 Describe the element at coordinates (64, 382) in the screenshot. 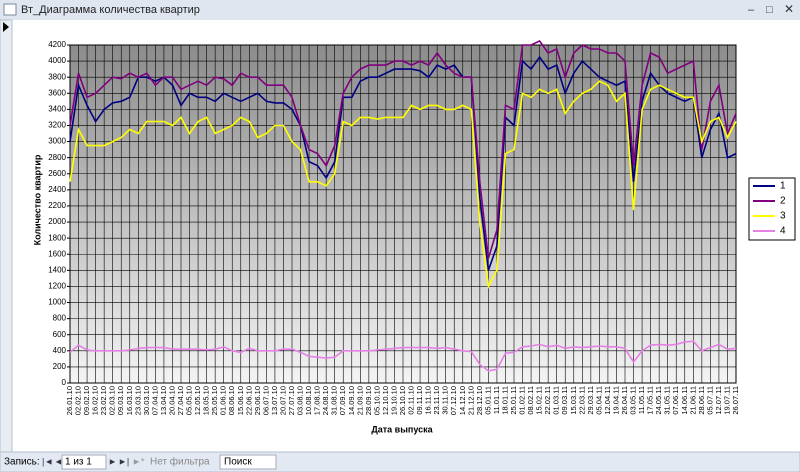

I see `y-tick-label: 0` at that location.